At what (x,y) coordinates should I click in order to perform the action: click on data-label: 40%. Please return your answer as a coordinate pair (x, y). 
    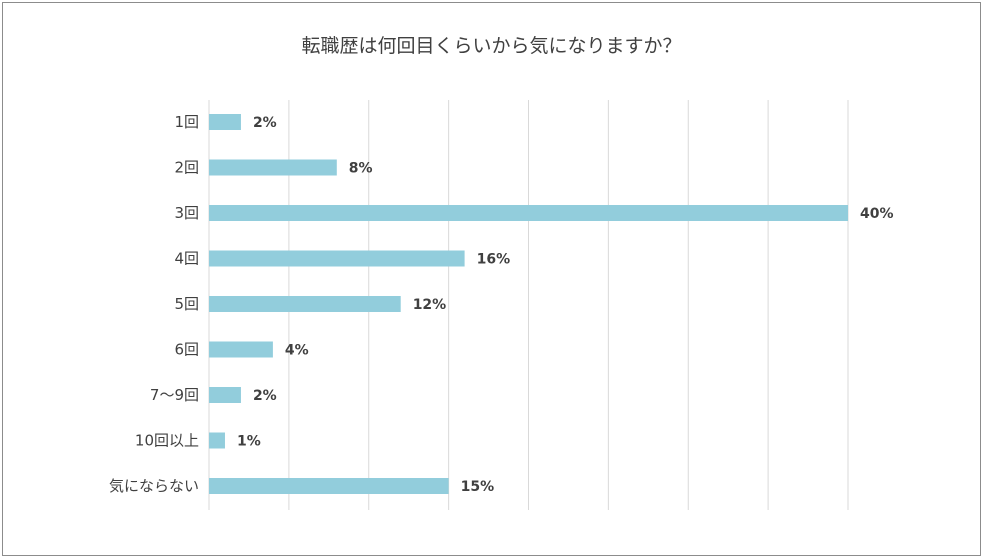
    Looking at the image, I should click on (877, 214).